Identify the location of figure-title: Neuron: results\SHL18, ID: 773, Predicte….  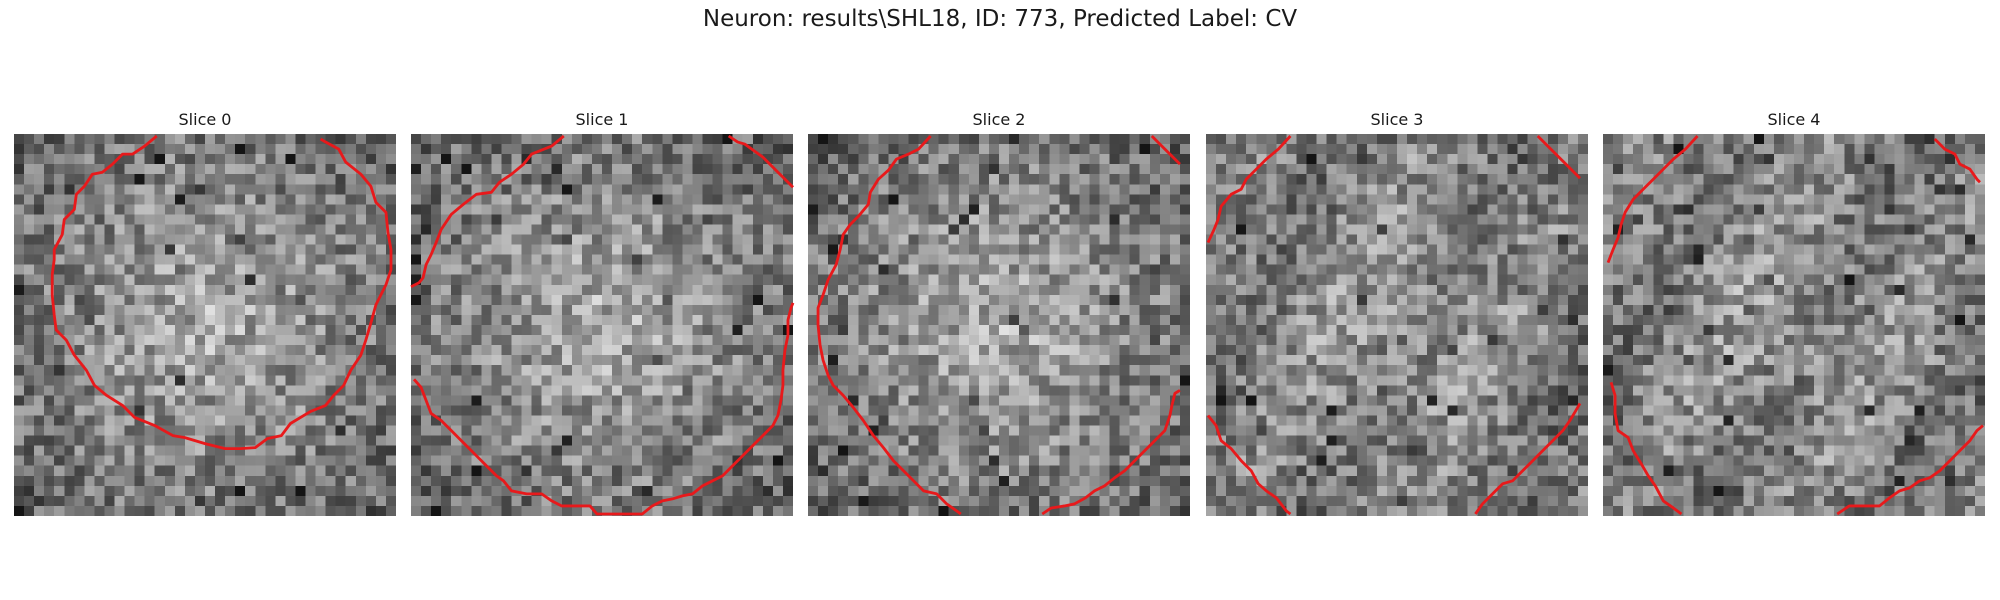
(1000, 19).